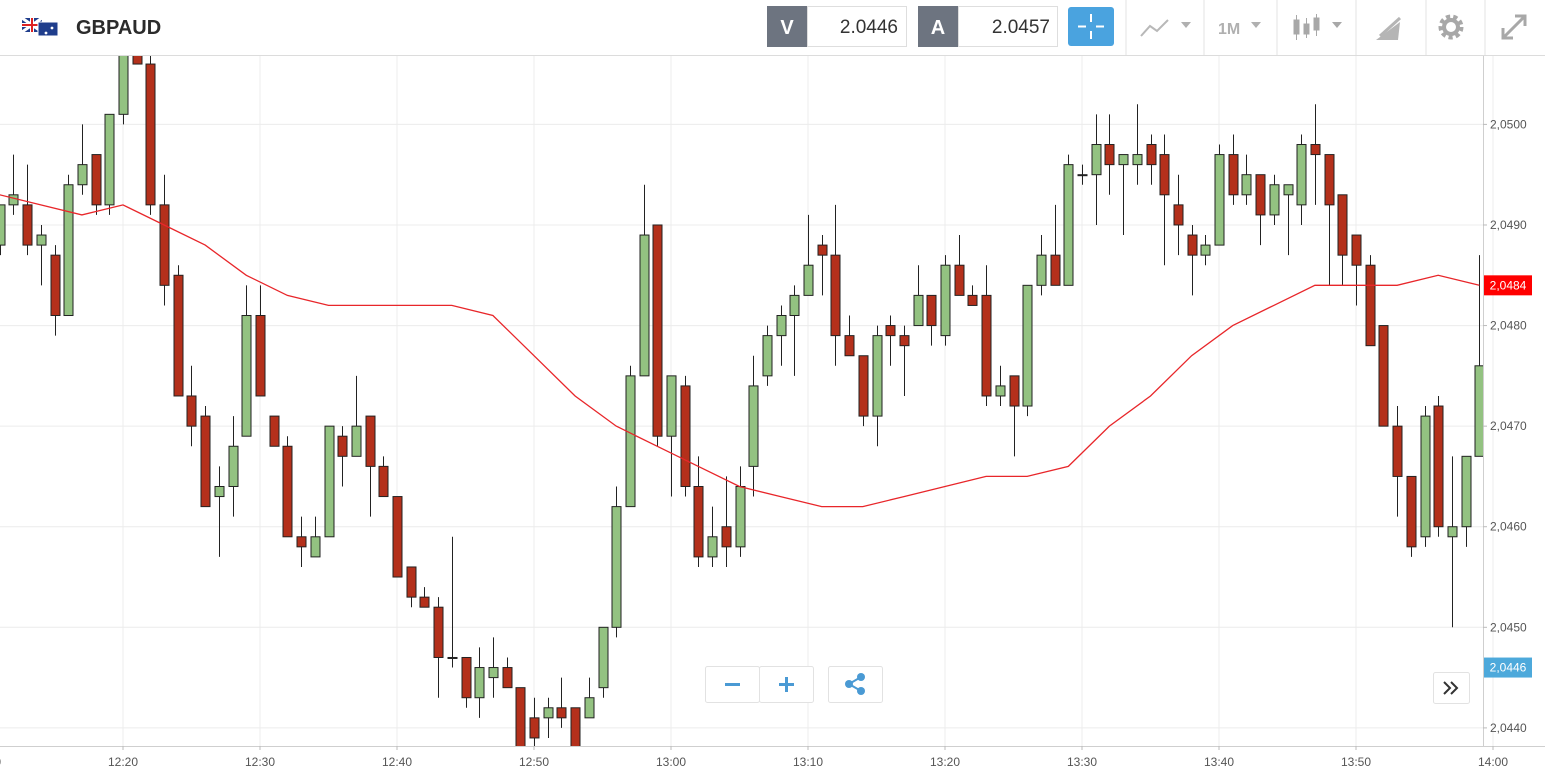 Image resolution: width=1545 pixels, height=784 pixels. I want to click on y-tick-label: 2,0460, so click(1508, 527).